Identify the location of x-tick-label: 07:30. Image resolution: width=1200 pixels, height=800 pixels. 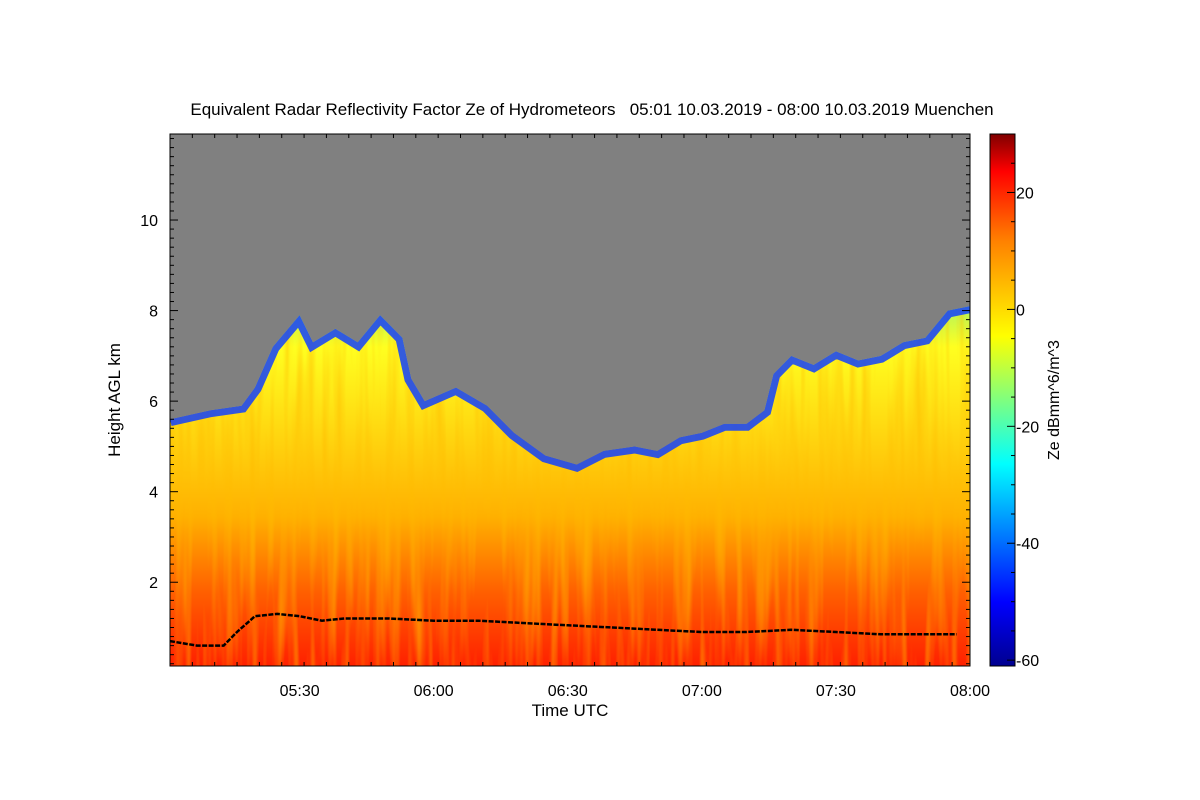
(836, 691).